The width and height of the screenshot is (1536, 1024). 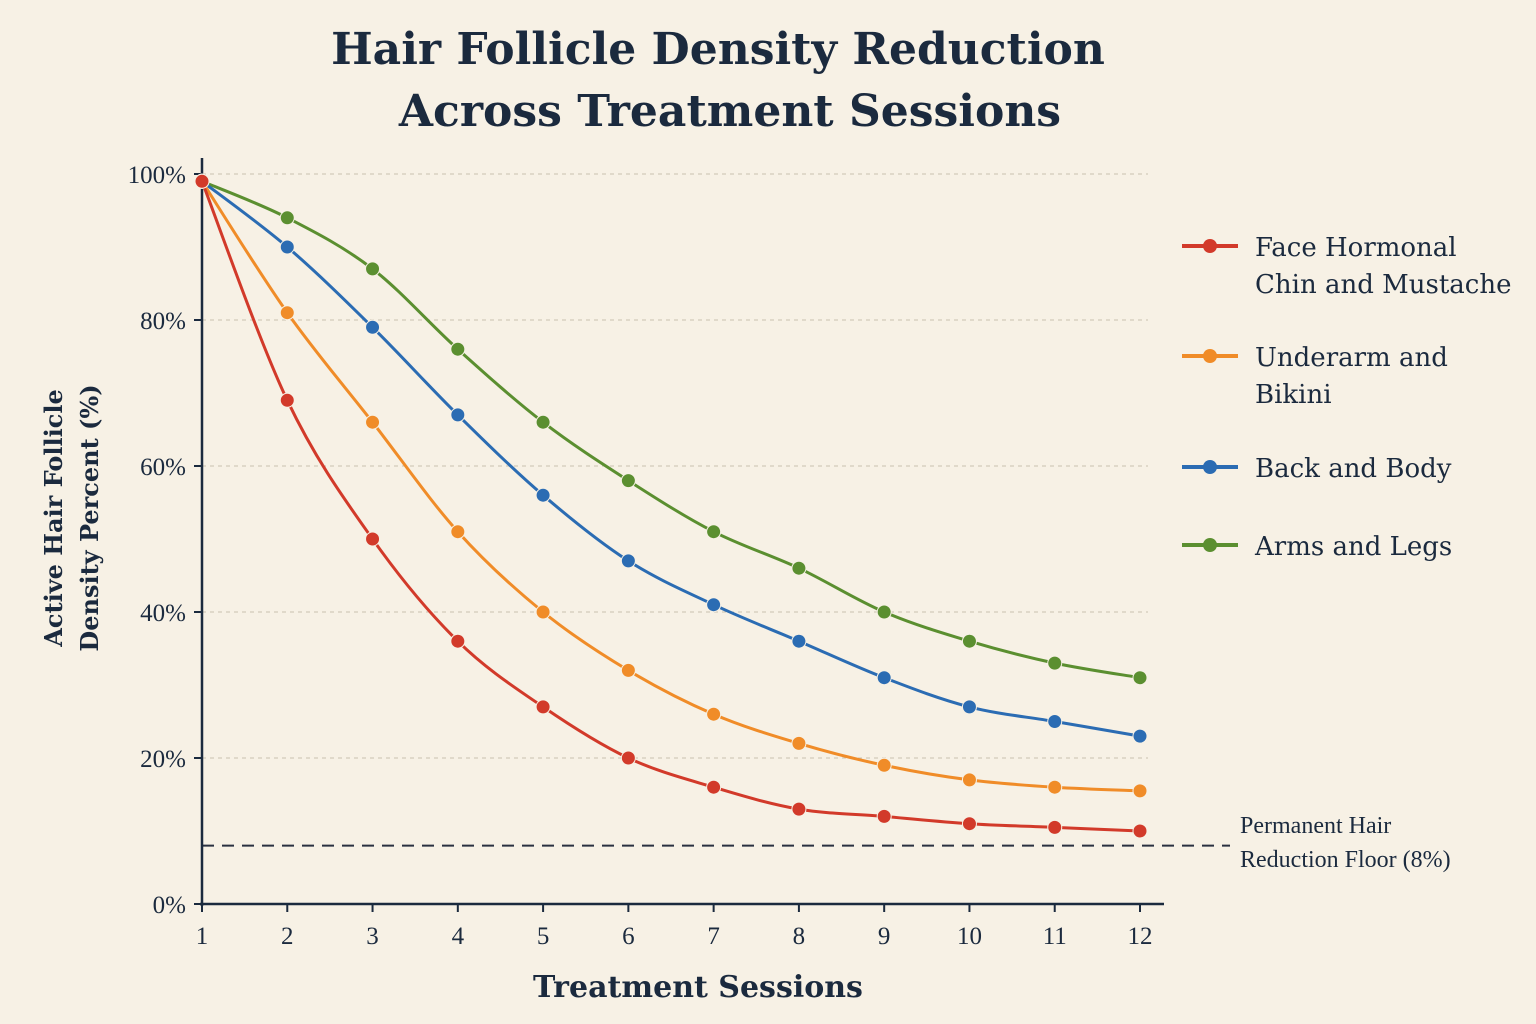 What do you see at coordinates (698, 987) in the screenshot?
I see `x-axis-title: Treatment Sessions` at bounding box center [698, 987].